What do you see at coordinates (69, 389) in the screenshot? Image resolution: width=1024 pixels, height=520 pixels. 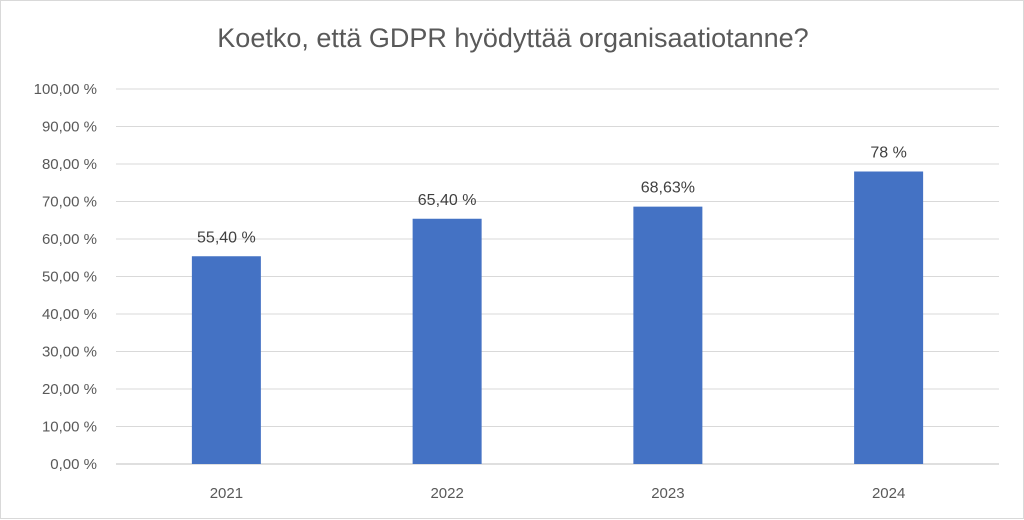 I see `y-tick-label: 20,00 %` at bounding box center [69, 389].